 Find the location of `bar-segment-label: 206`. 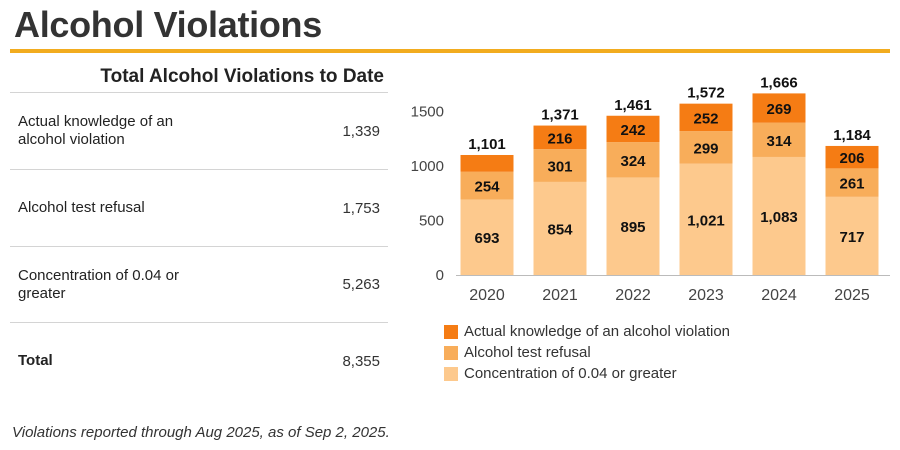

bar-segment-label: 206 is located at coordinates (851, 158).